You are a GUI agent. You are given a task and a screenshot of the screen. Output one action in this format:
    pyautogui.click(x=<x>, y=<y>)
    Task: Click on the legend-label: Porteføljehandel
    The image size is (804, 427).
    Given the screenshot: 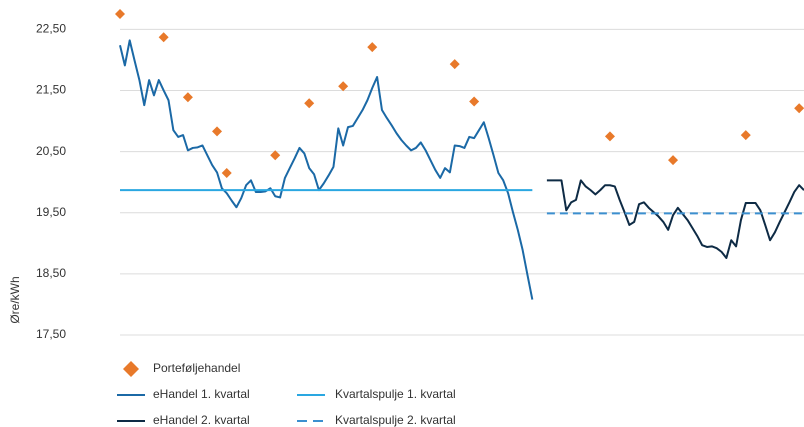 What is the action you would take?
    pyautogui.click(x=196, y=368)
    